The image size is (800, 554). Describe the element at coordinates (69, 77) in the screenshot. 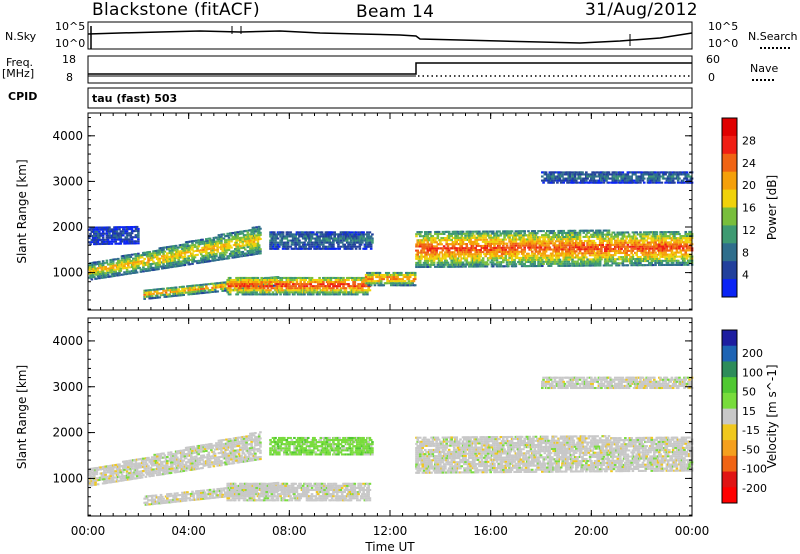

I see `freq-tick-low: 8` at that location.